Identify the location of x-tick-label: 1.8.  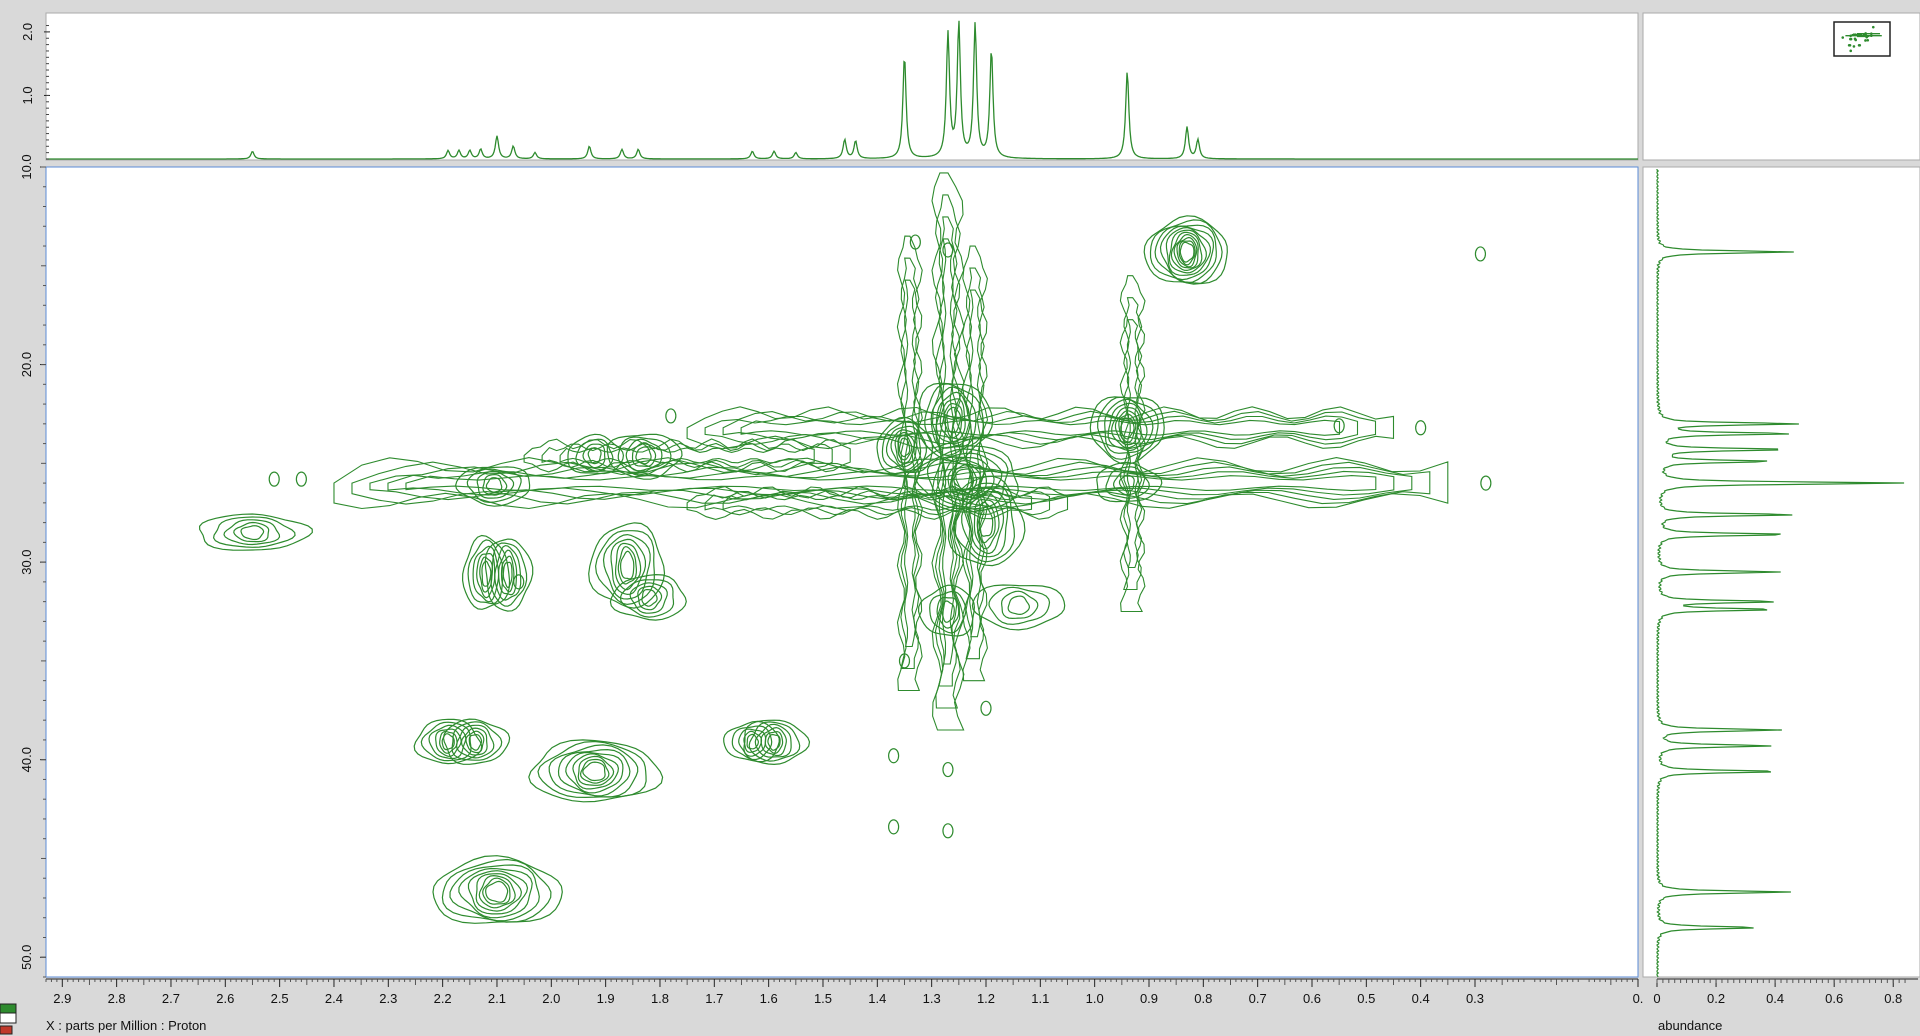
(660, 998).